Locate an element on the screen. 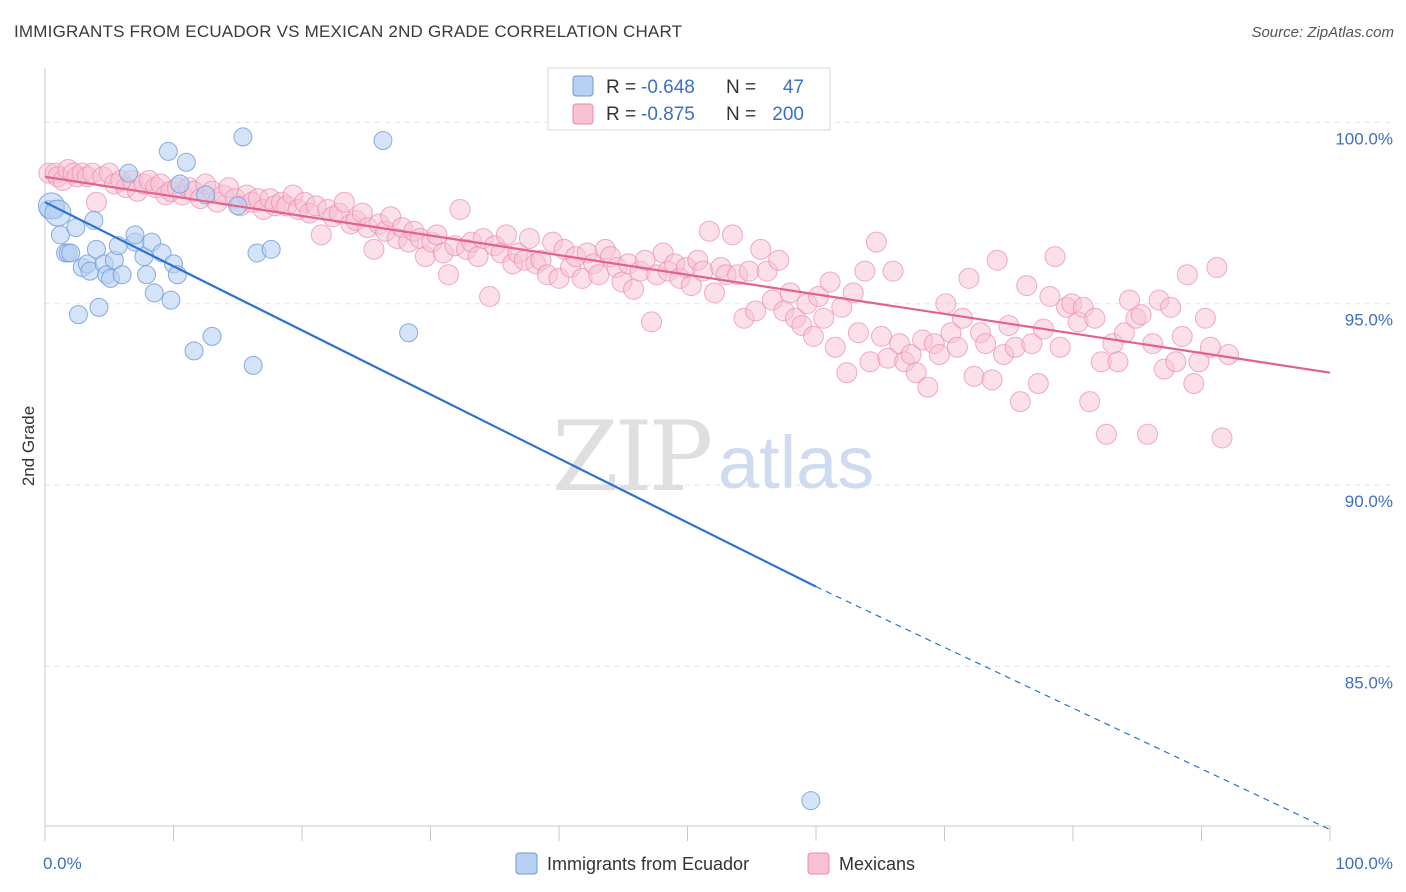 The height and width of the screenshot is (892, 1406). x-tick-labels: 0.0% 100.0% is located at coordinates (718, 863).